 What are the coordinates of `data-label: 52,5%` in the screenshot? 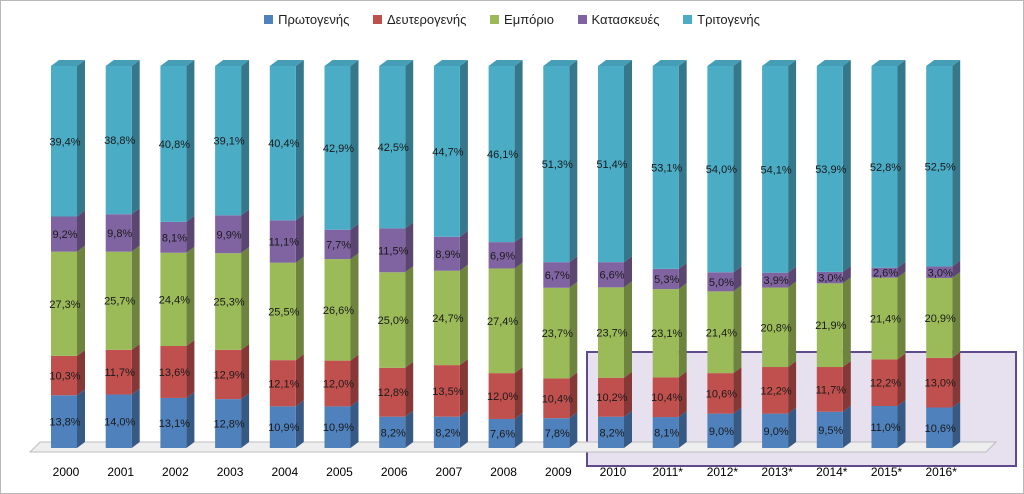 It's located at (940, 167).